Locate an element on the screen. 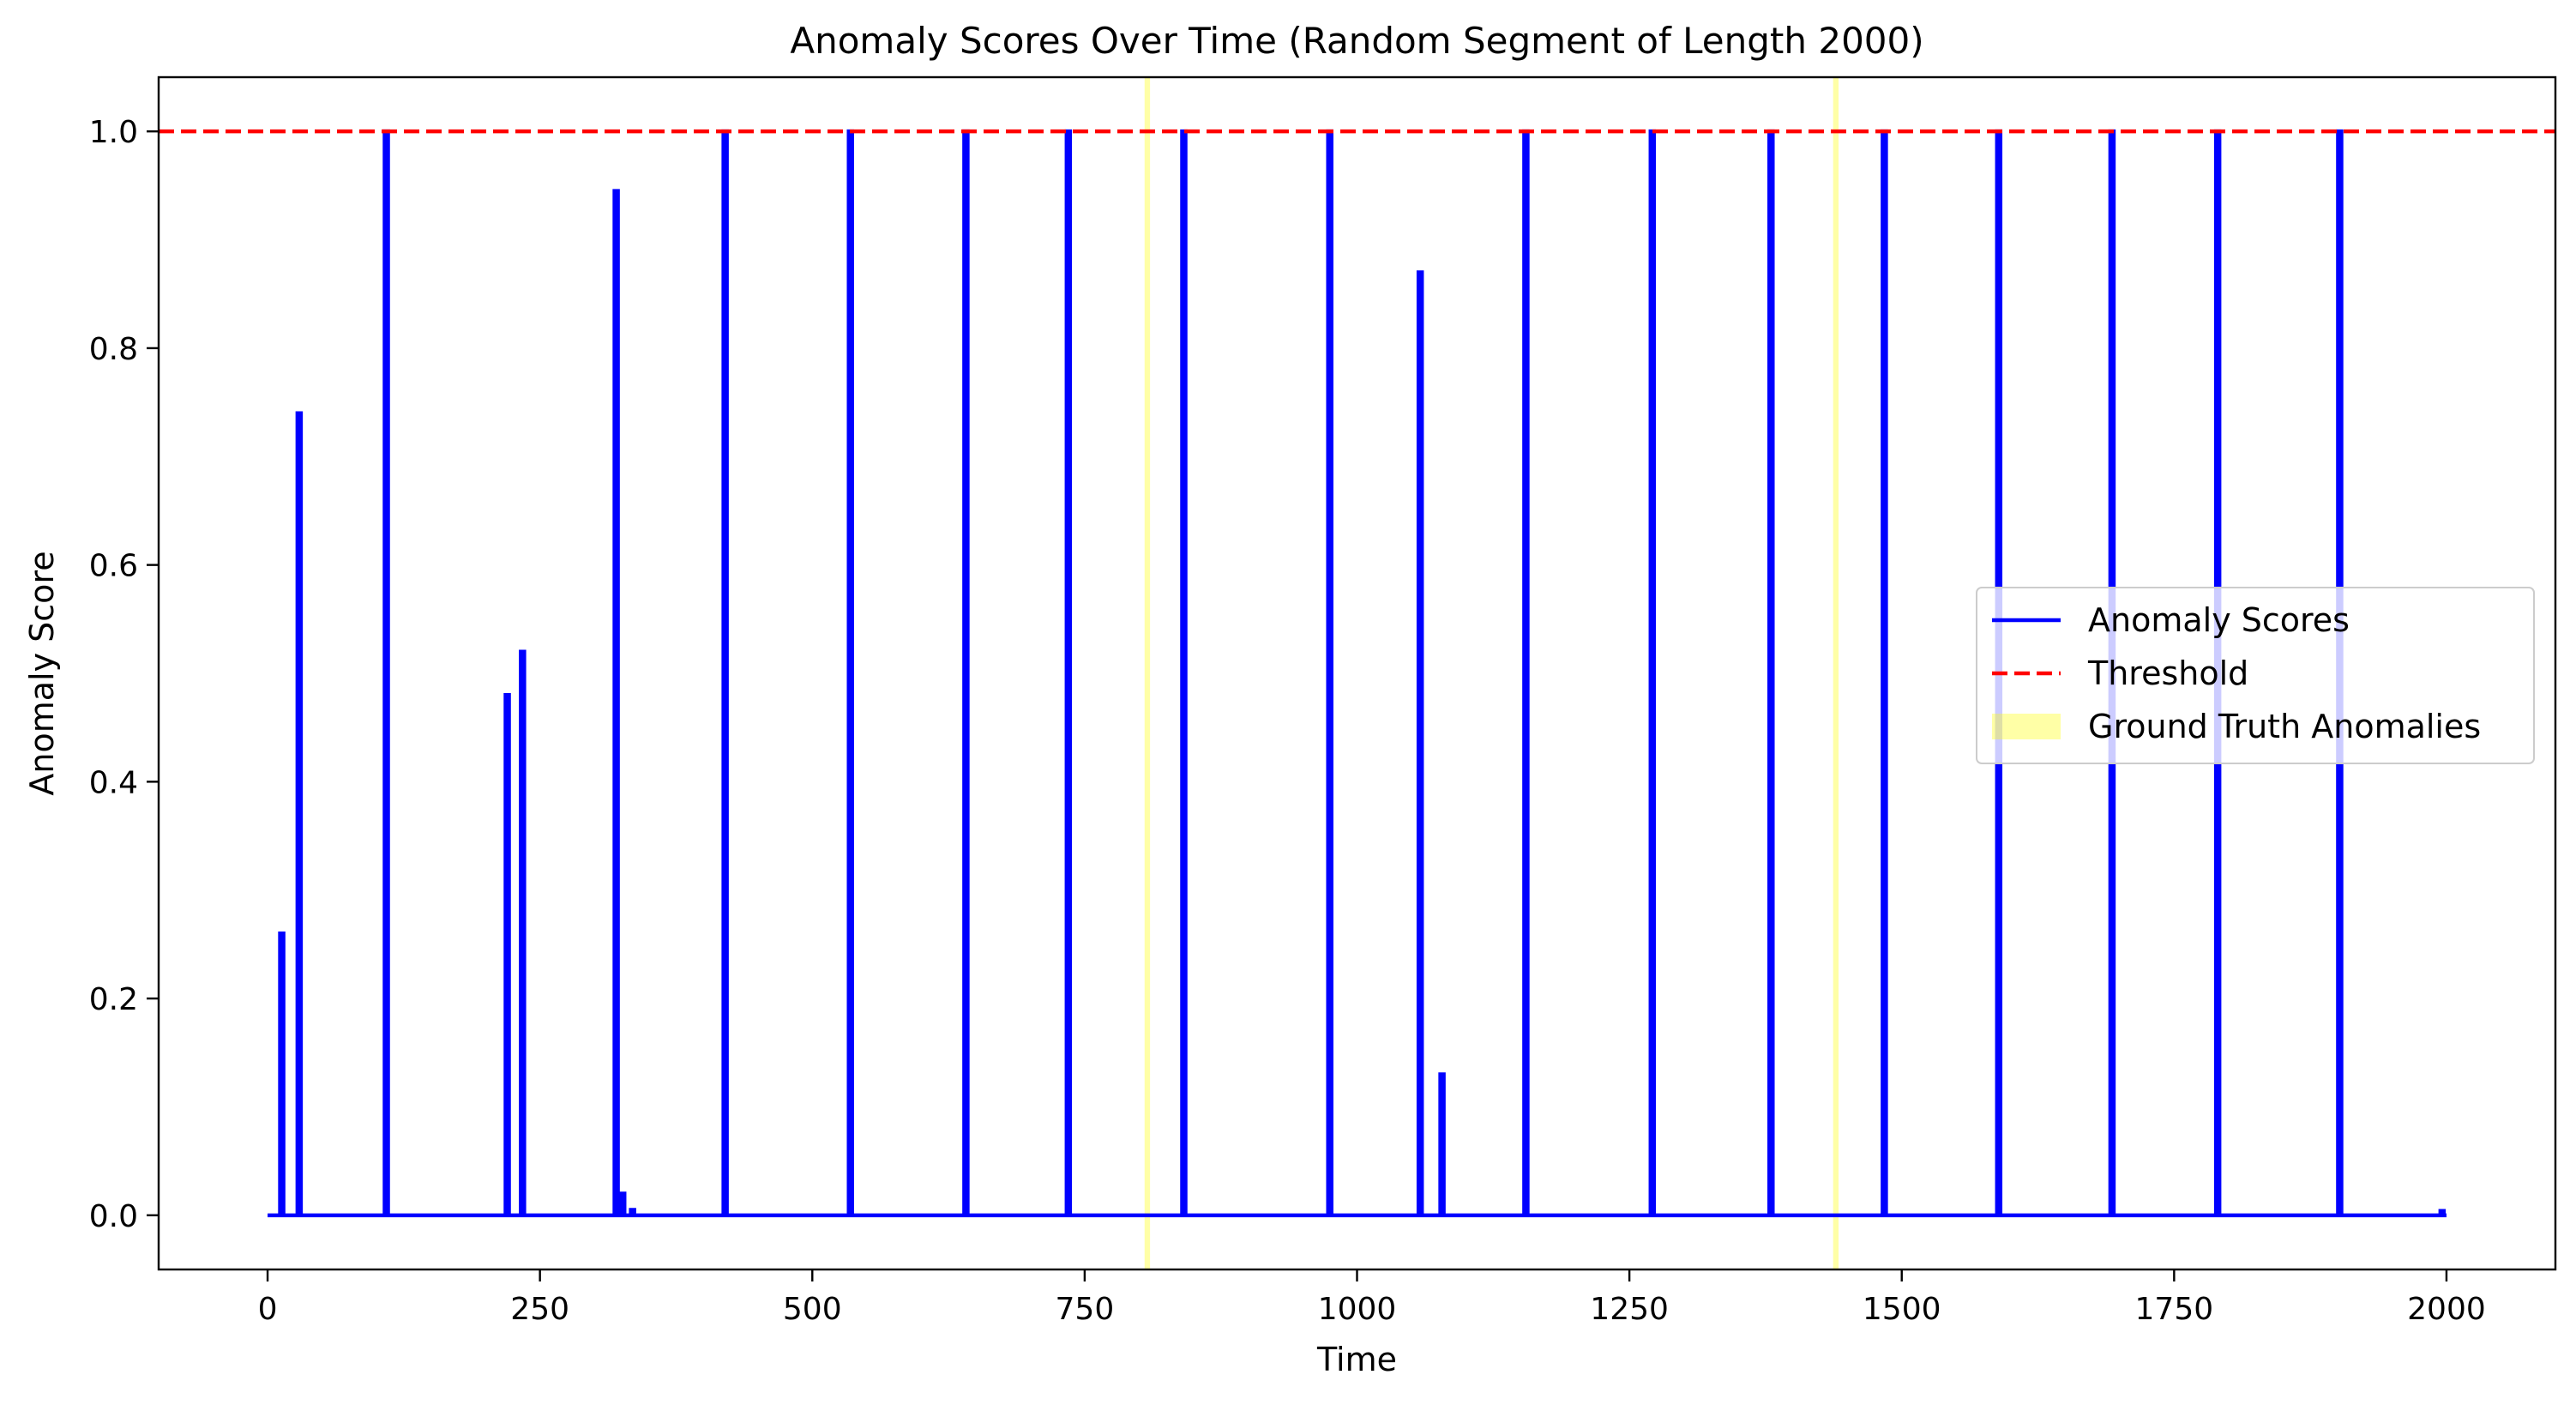 This screenshot has width=2576, height=1405. y-tick-label-1: 0.2 is located at coordinates (113, 999).